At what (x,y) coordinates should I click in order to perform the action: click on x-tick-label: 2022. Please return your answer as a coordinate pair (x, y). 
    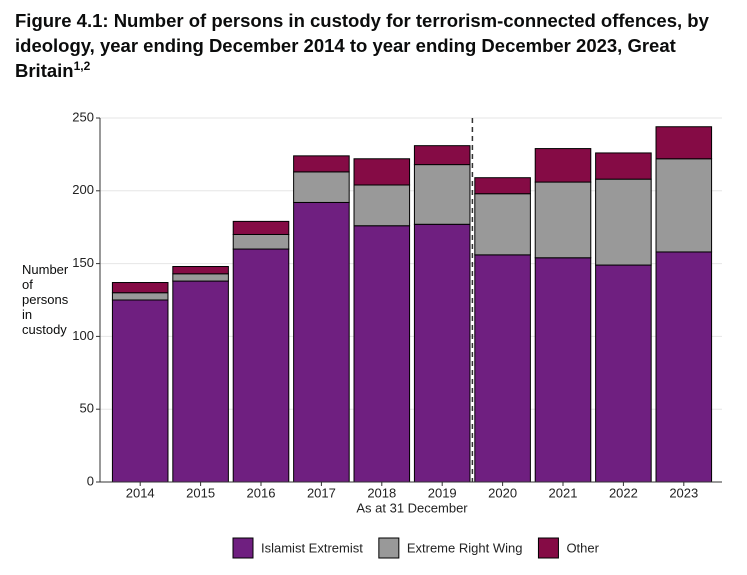
    Looking at the image, I should click on (623, 492).